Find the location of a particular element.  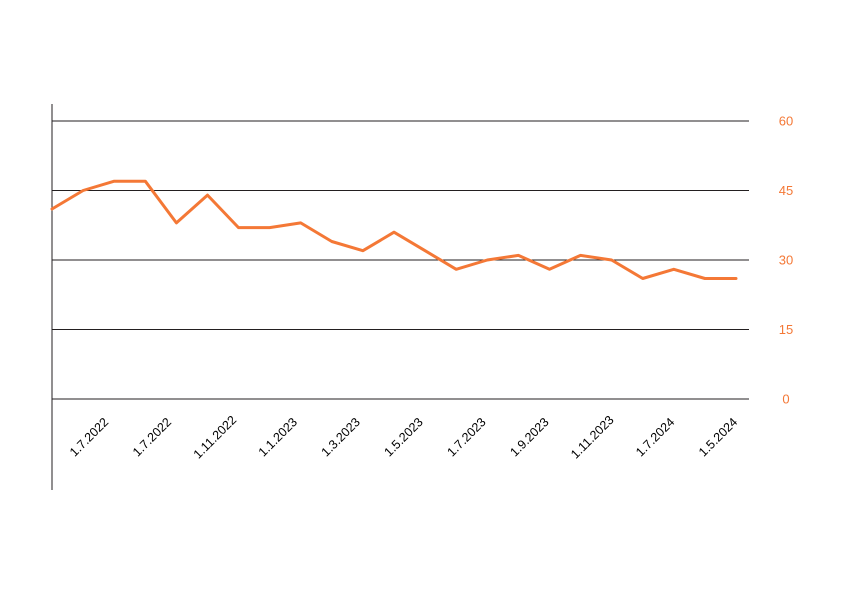

y-tick-labels: 0 15 30 45 60 is located at coordinates (786, 260).